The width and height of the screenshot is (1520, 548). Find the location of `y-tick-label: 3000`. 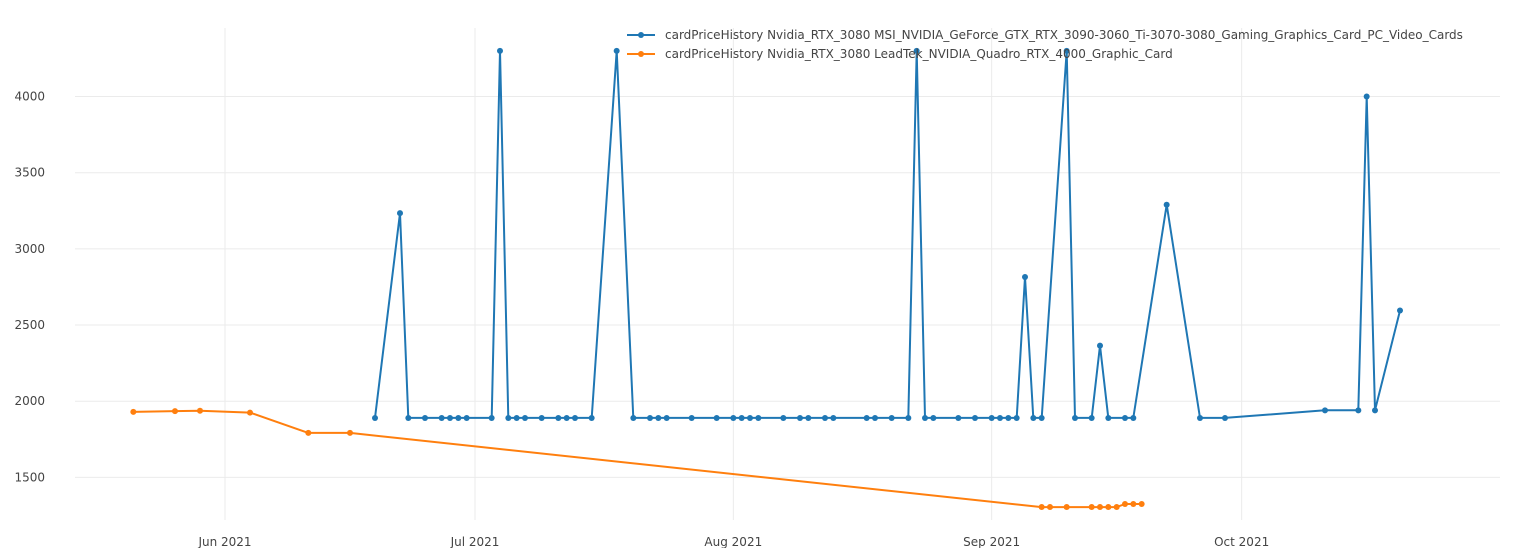

y-tick-label: 3000 is located at coordinates (29, 249).